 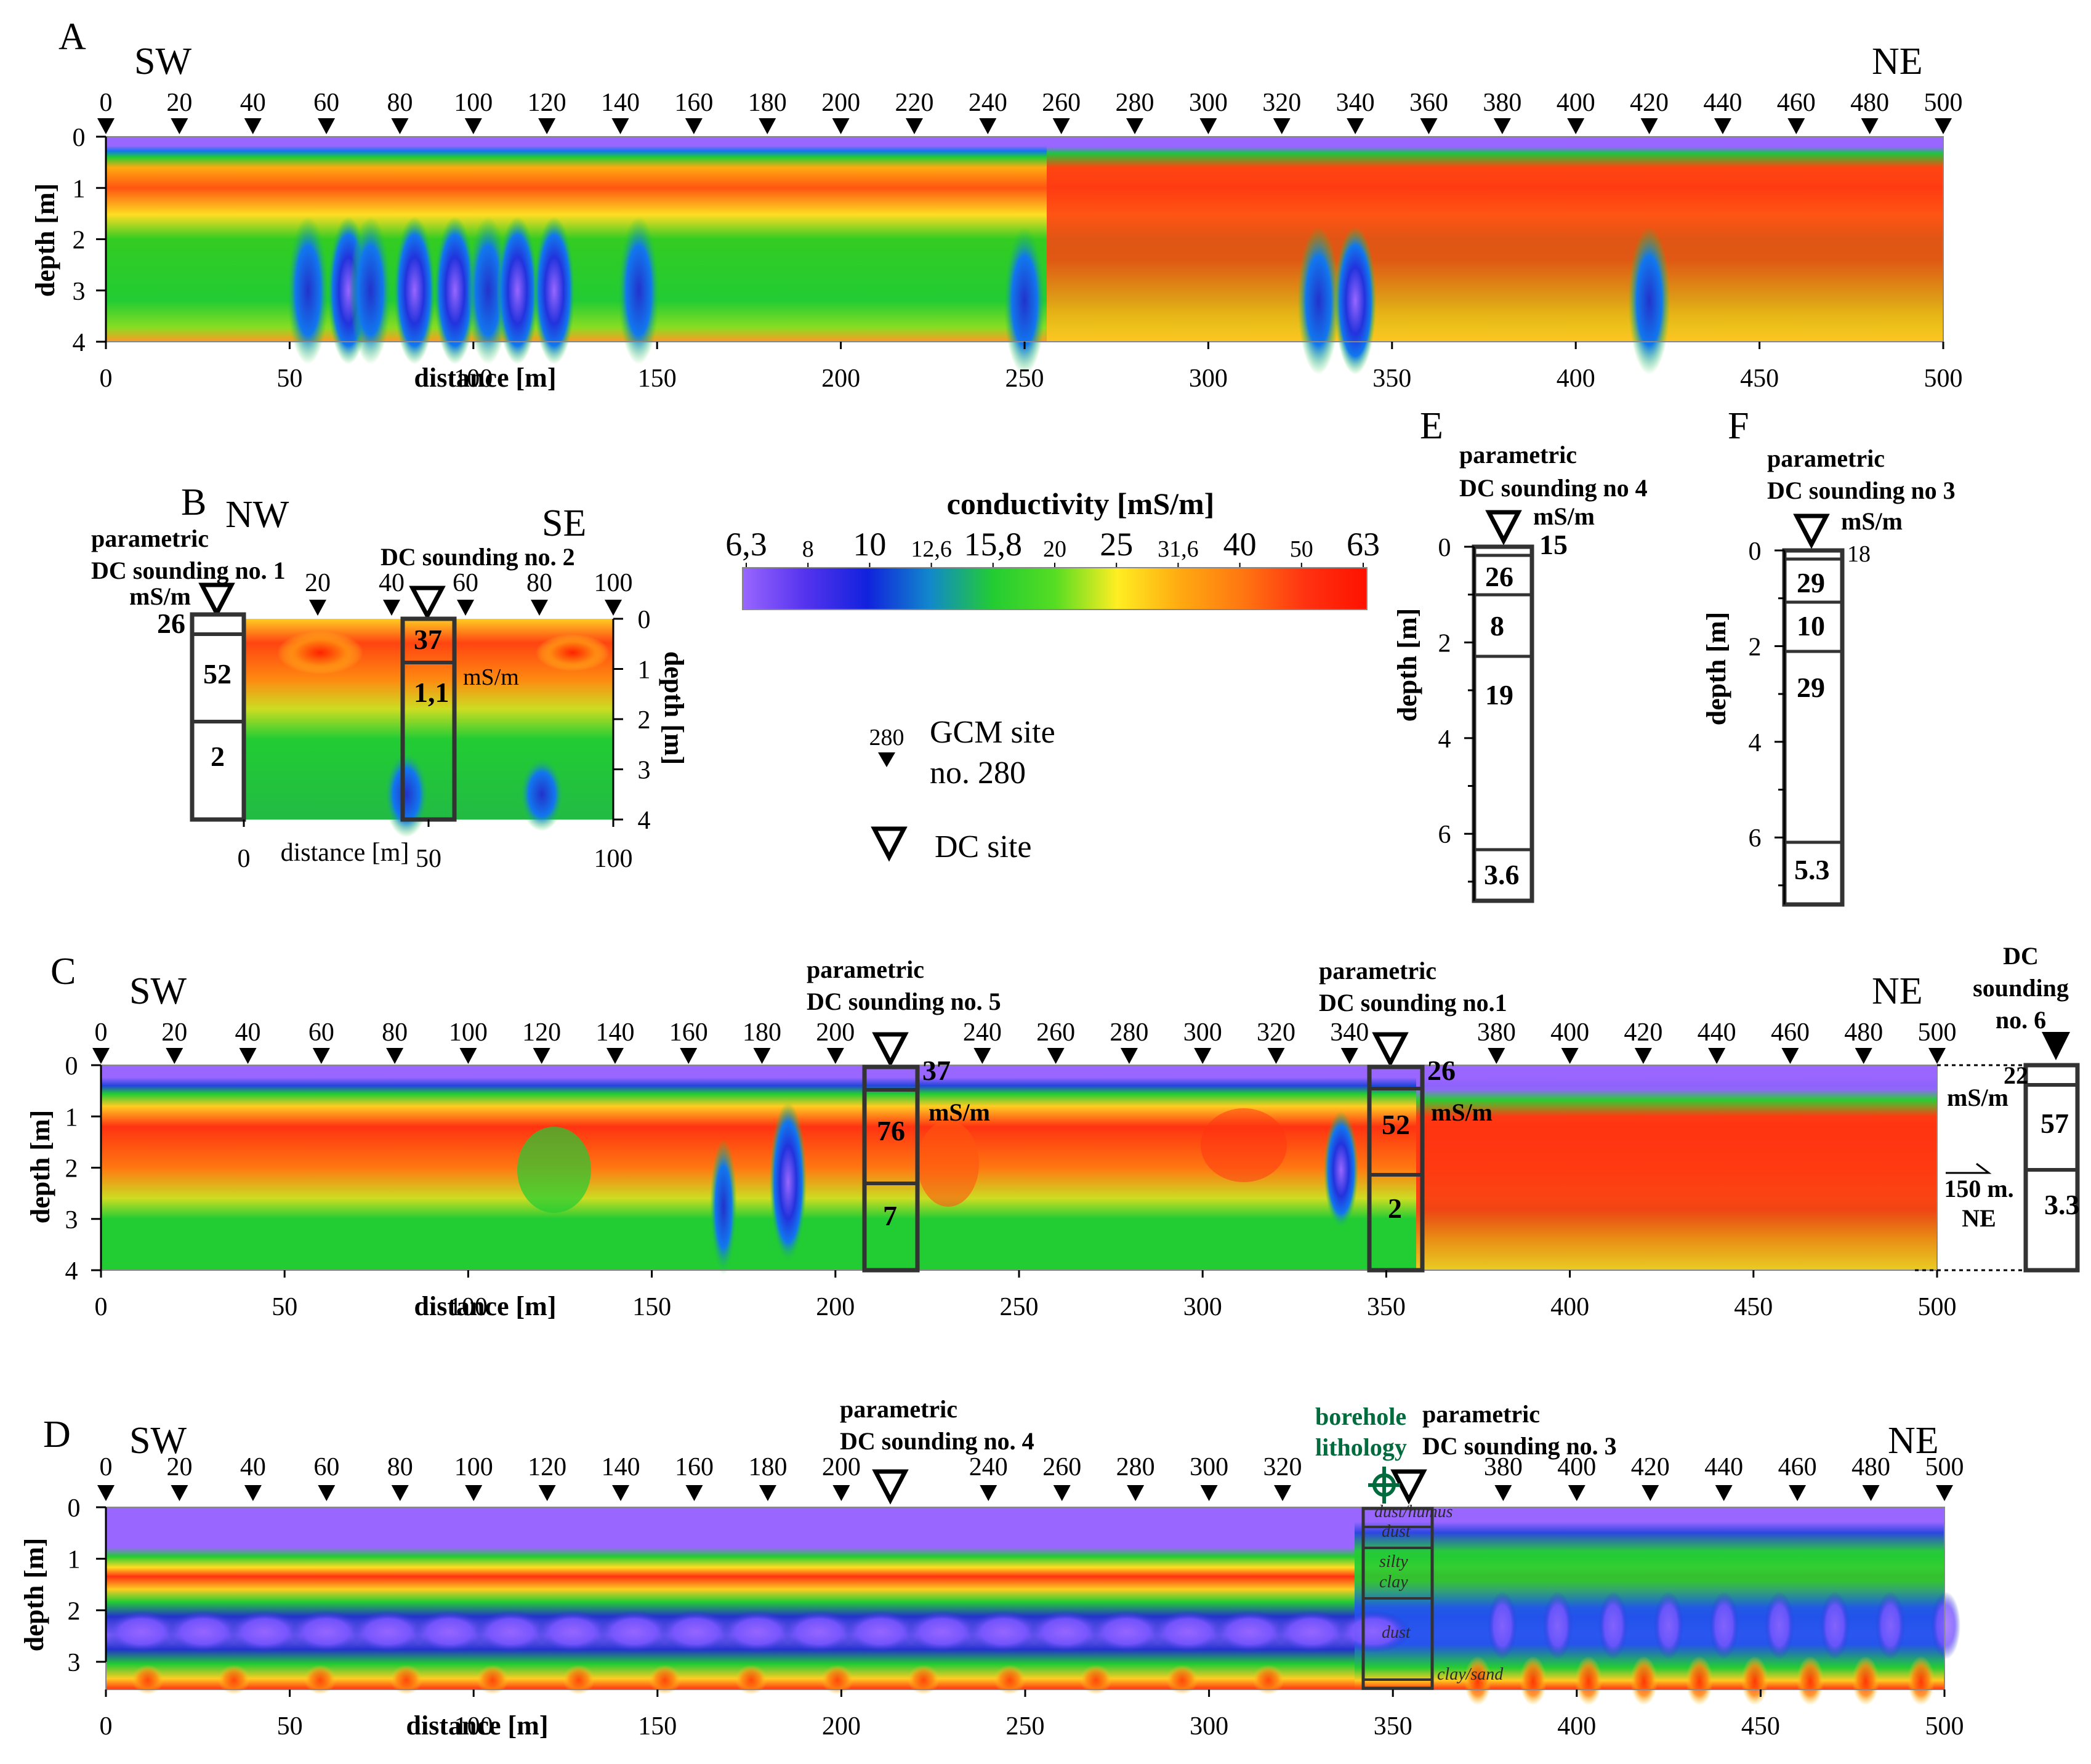 What do you see at coordinates (253, 103) in the screenshot?
I see `panel-a-site-label: 40` at bounding box center [253, 103].